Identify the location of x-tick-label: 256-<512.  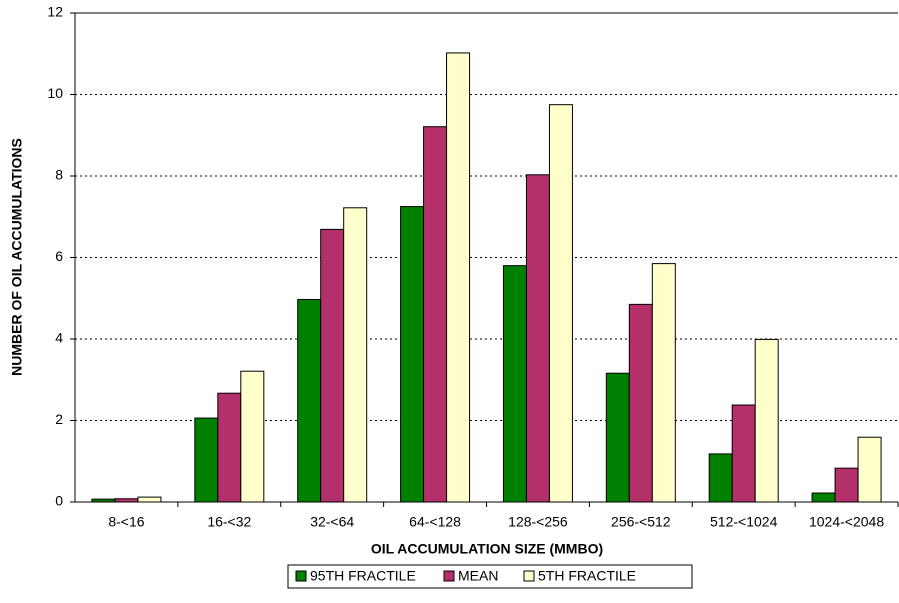
(641, 522).